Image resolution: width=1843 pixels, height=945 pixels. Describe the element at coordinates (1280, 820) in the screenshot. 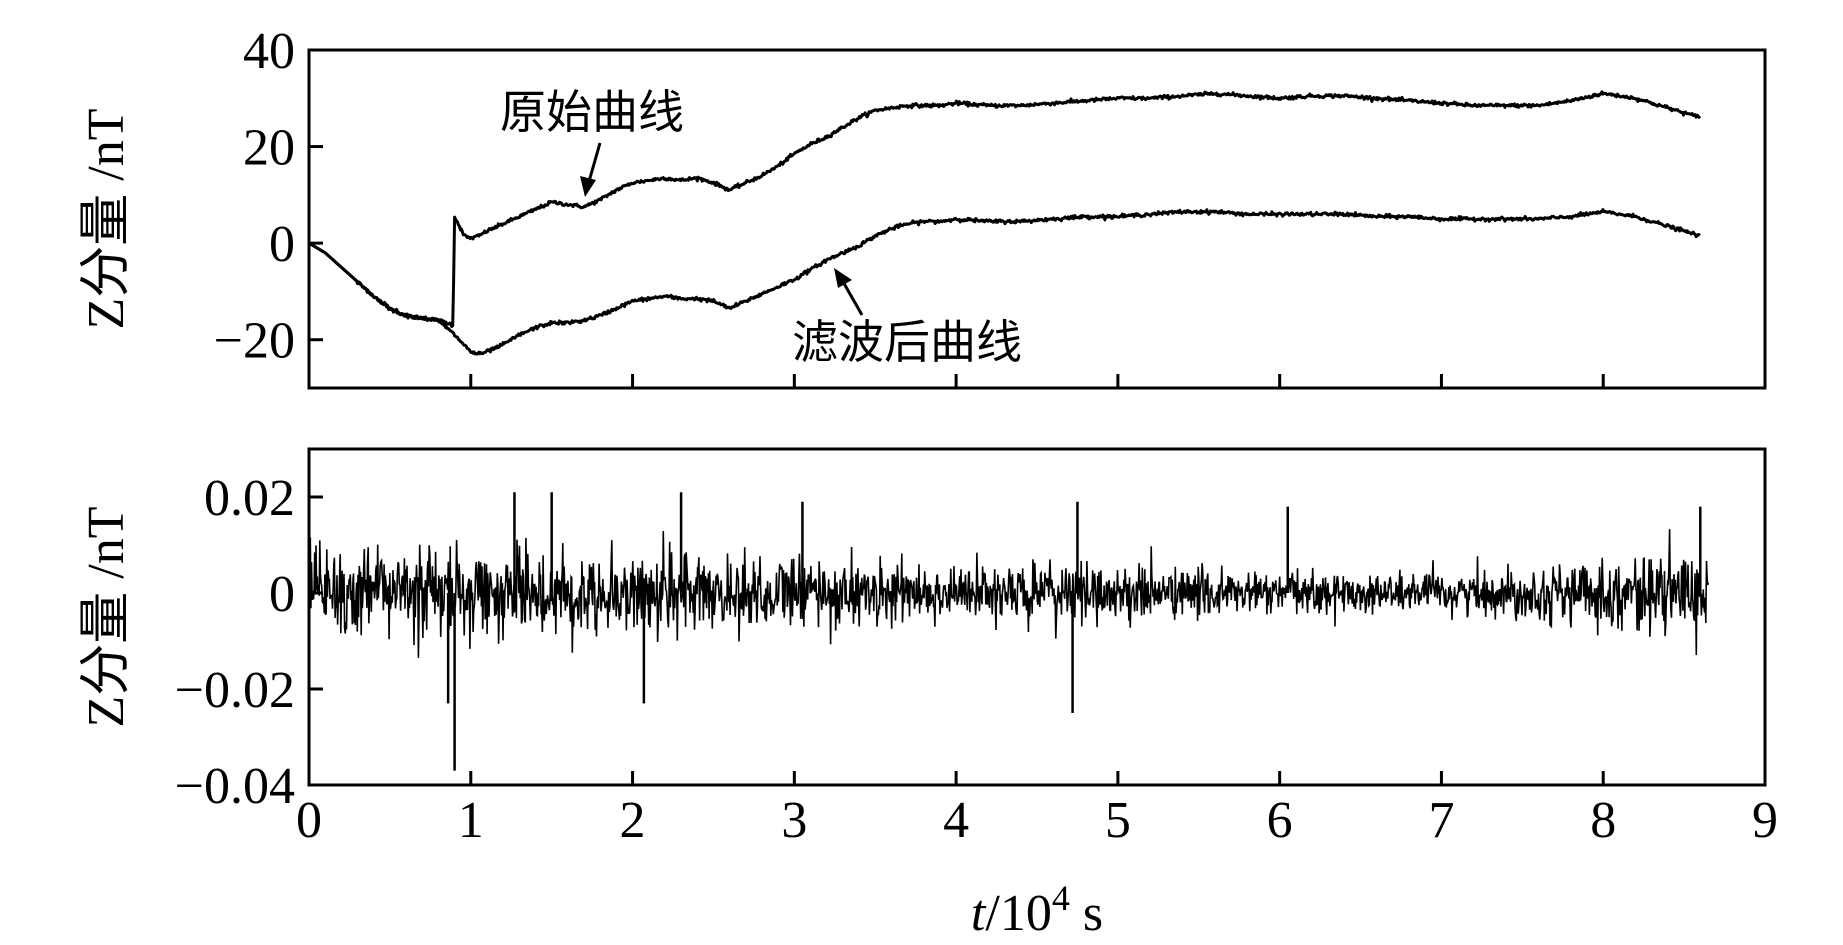

I see `bottom-x-tick-label: 6` at that location.